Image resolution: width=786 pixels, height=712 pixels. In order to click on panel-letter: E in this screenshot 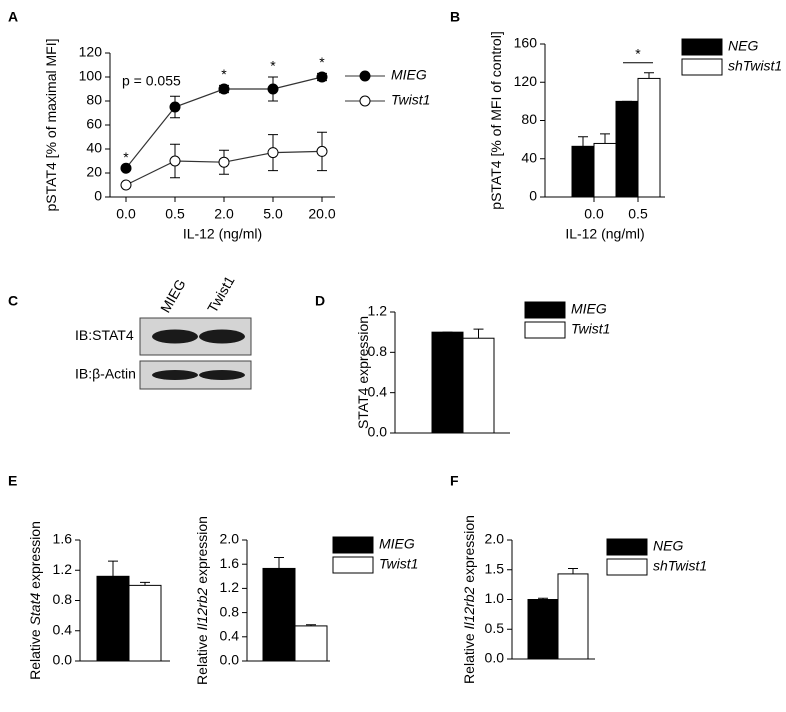, I will do `click(12, 481)`.